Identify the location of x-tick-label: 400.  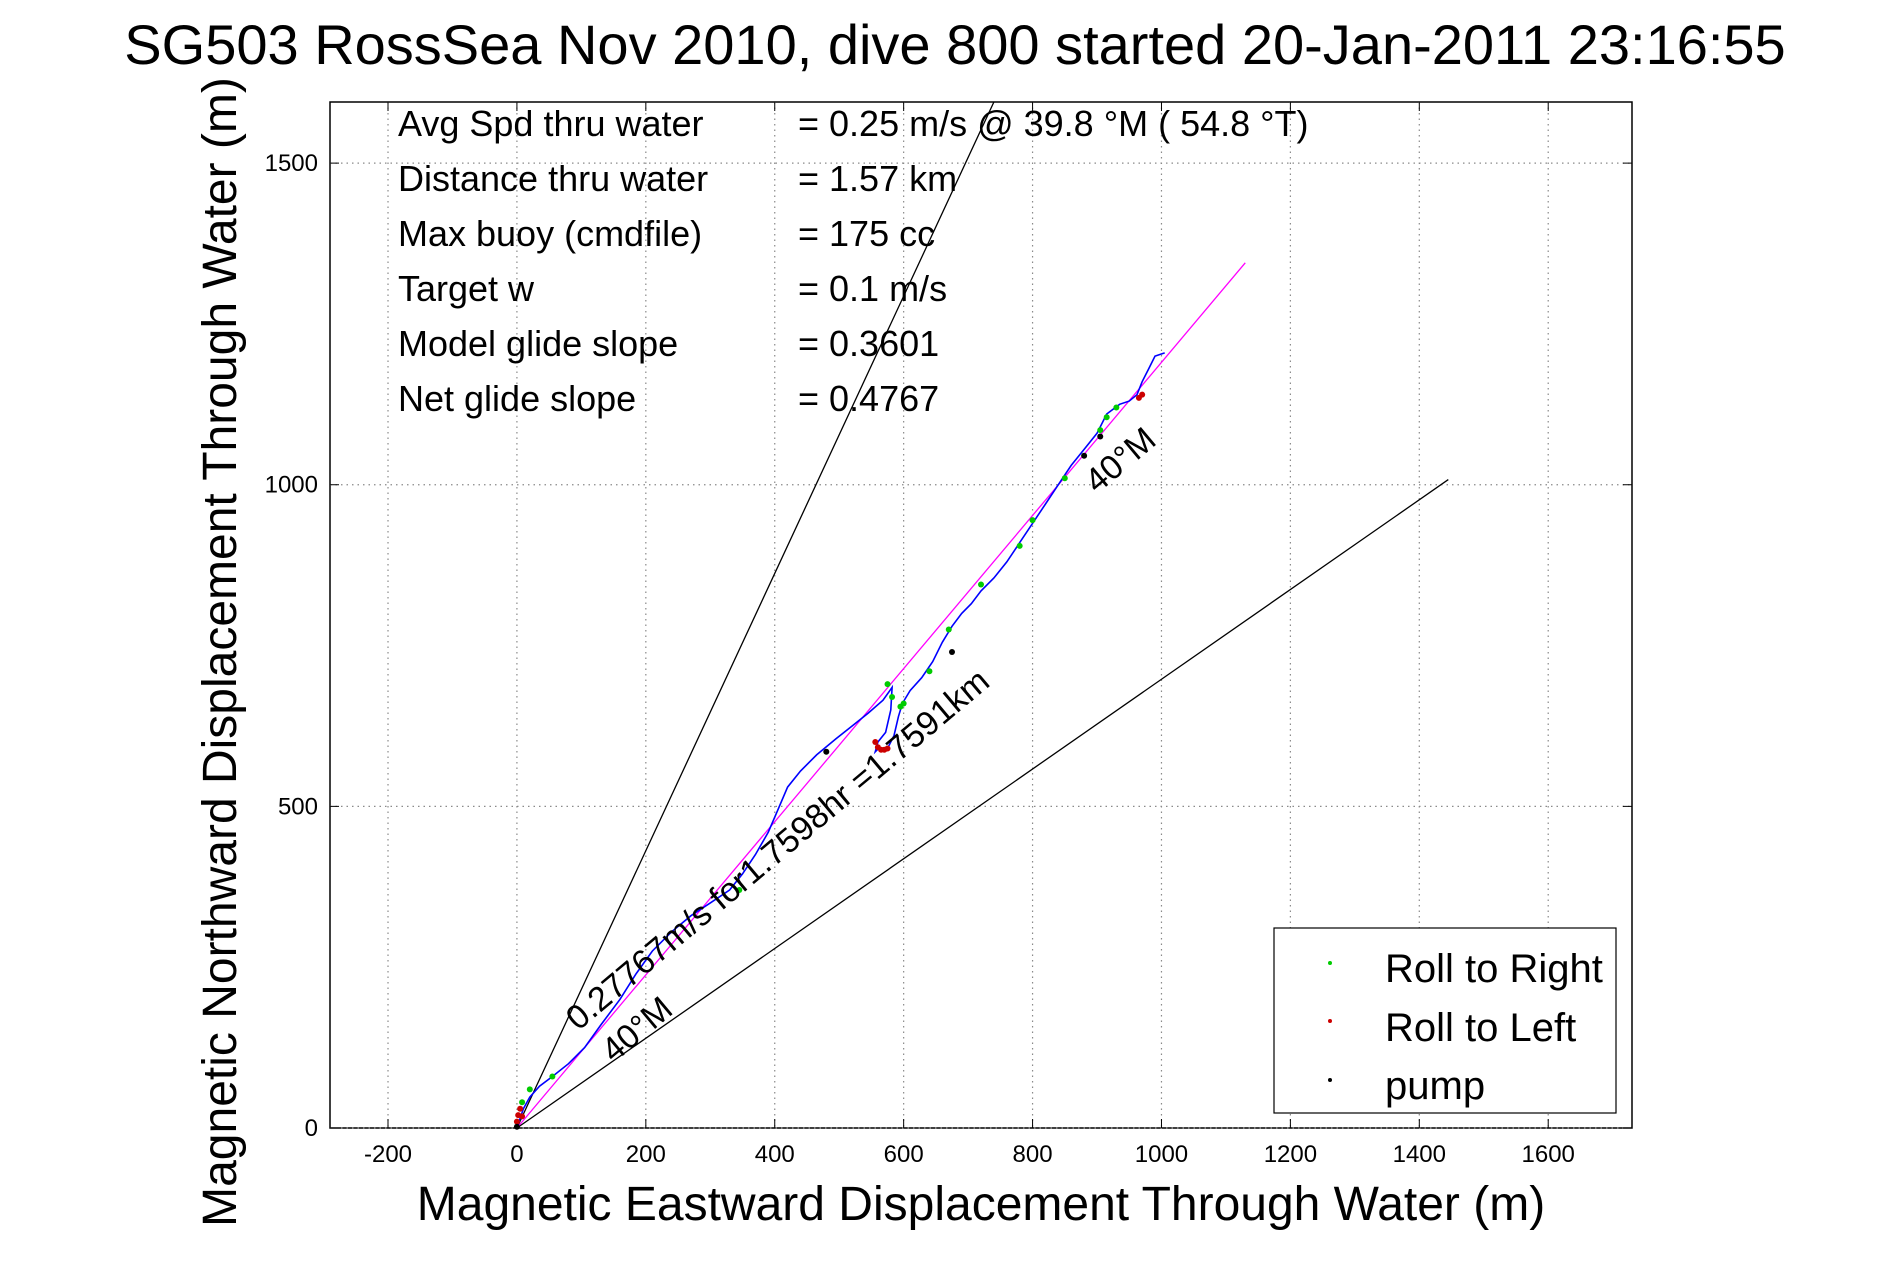
(775, 1154).